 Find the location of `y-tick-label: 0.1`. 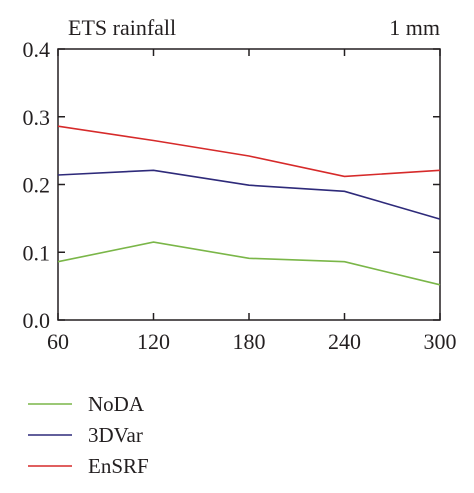

y-tick-label: 0.1 is located at coordinates (37, 252).